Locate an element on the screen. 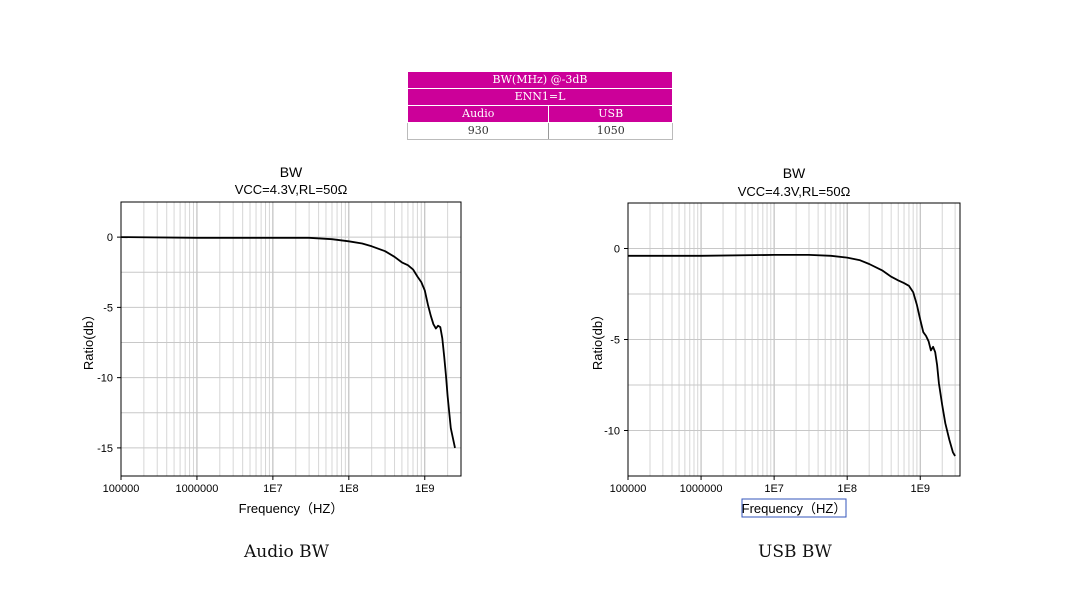 The image size is (1080, 608). value-audio: 930 is located at coordinates (478, 131).